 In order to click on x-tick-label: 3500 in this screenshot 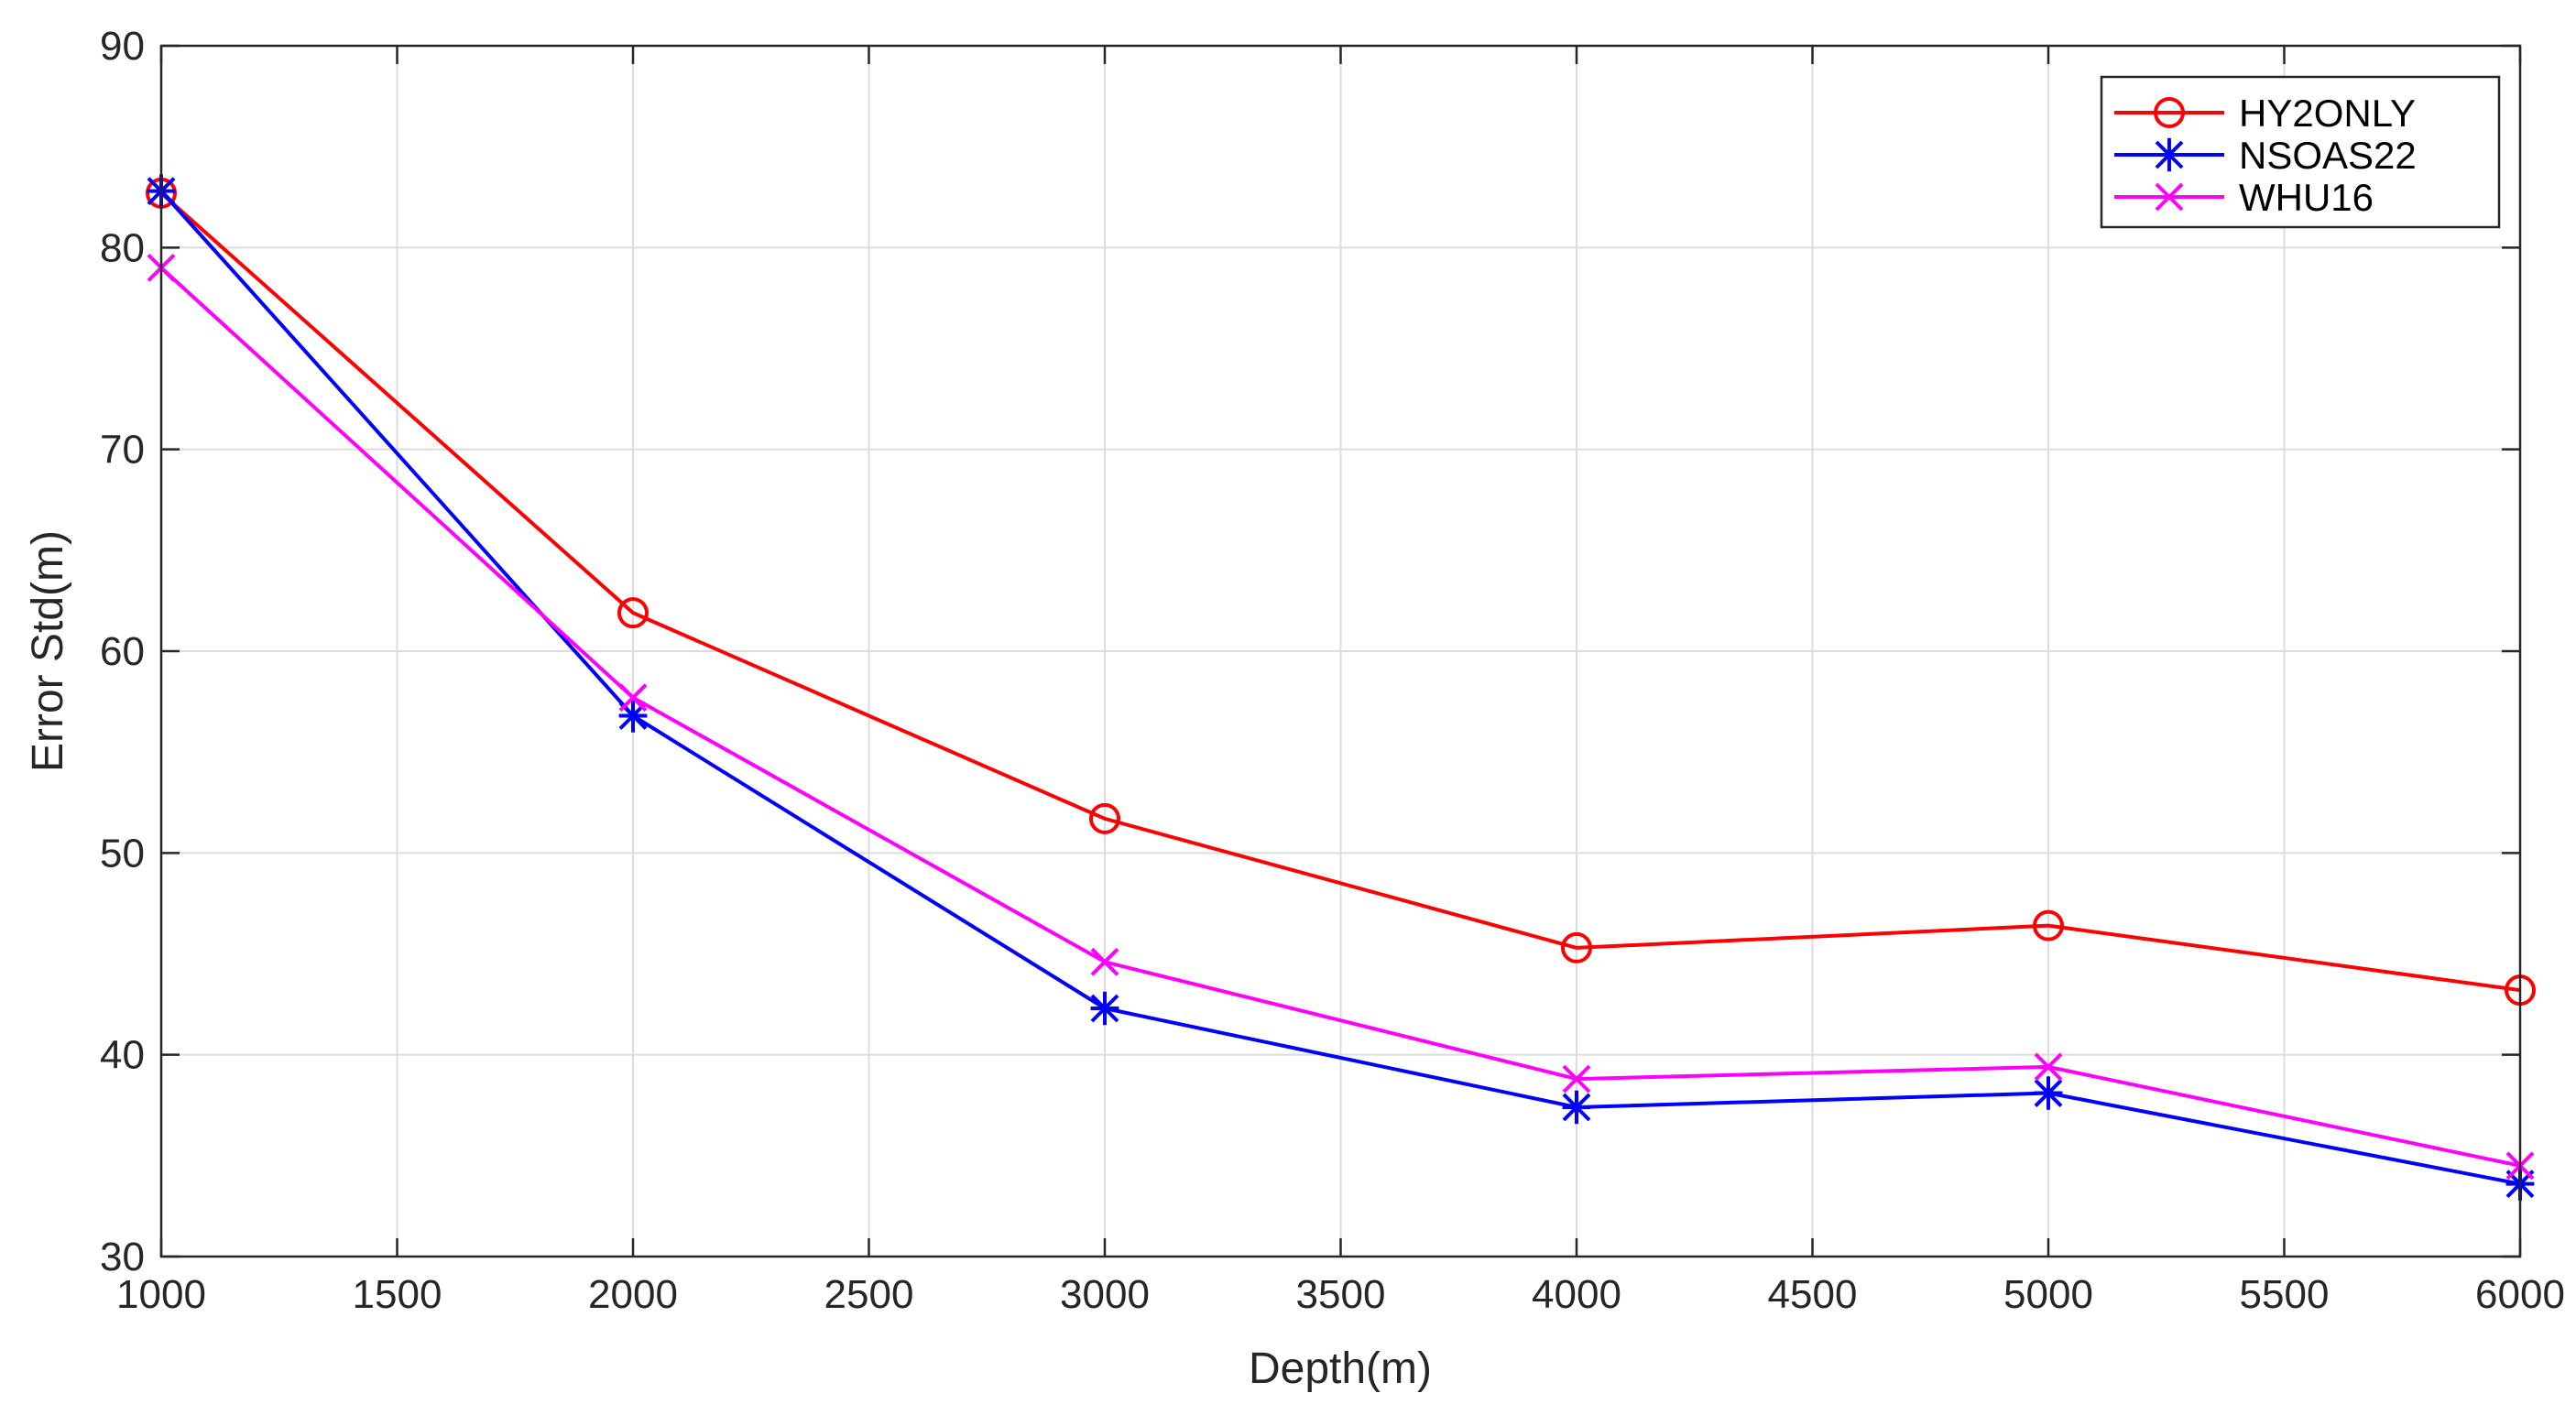, I will do `click(1341, 1294)`.